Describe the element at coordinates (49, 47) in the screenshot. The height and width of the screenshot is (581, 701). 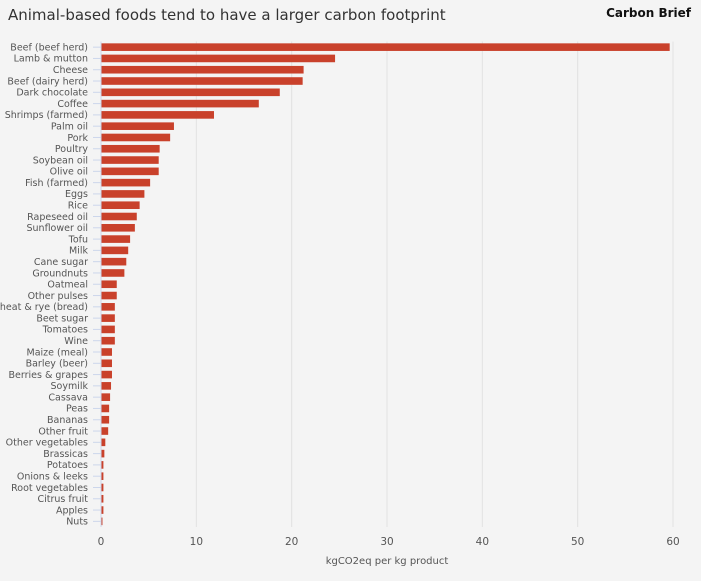
I see `category-label: Beef (beef herd)` at that location.